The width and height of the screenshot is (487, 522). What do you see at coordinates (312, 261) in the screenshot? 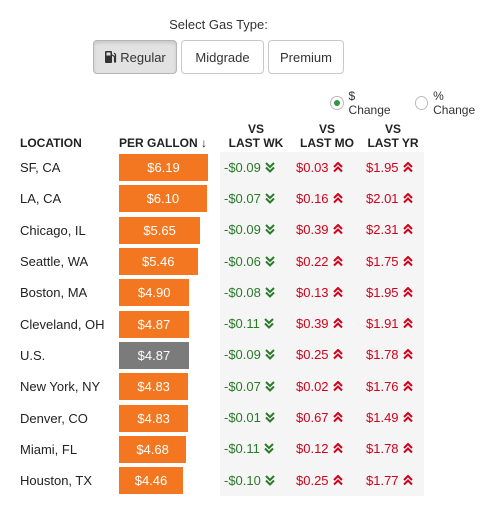
I see `month-change-value: $0.22` at bounding box center [312, 261].